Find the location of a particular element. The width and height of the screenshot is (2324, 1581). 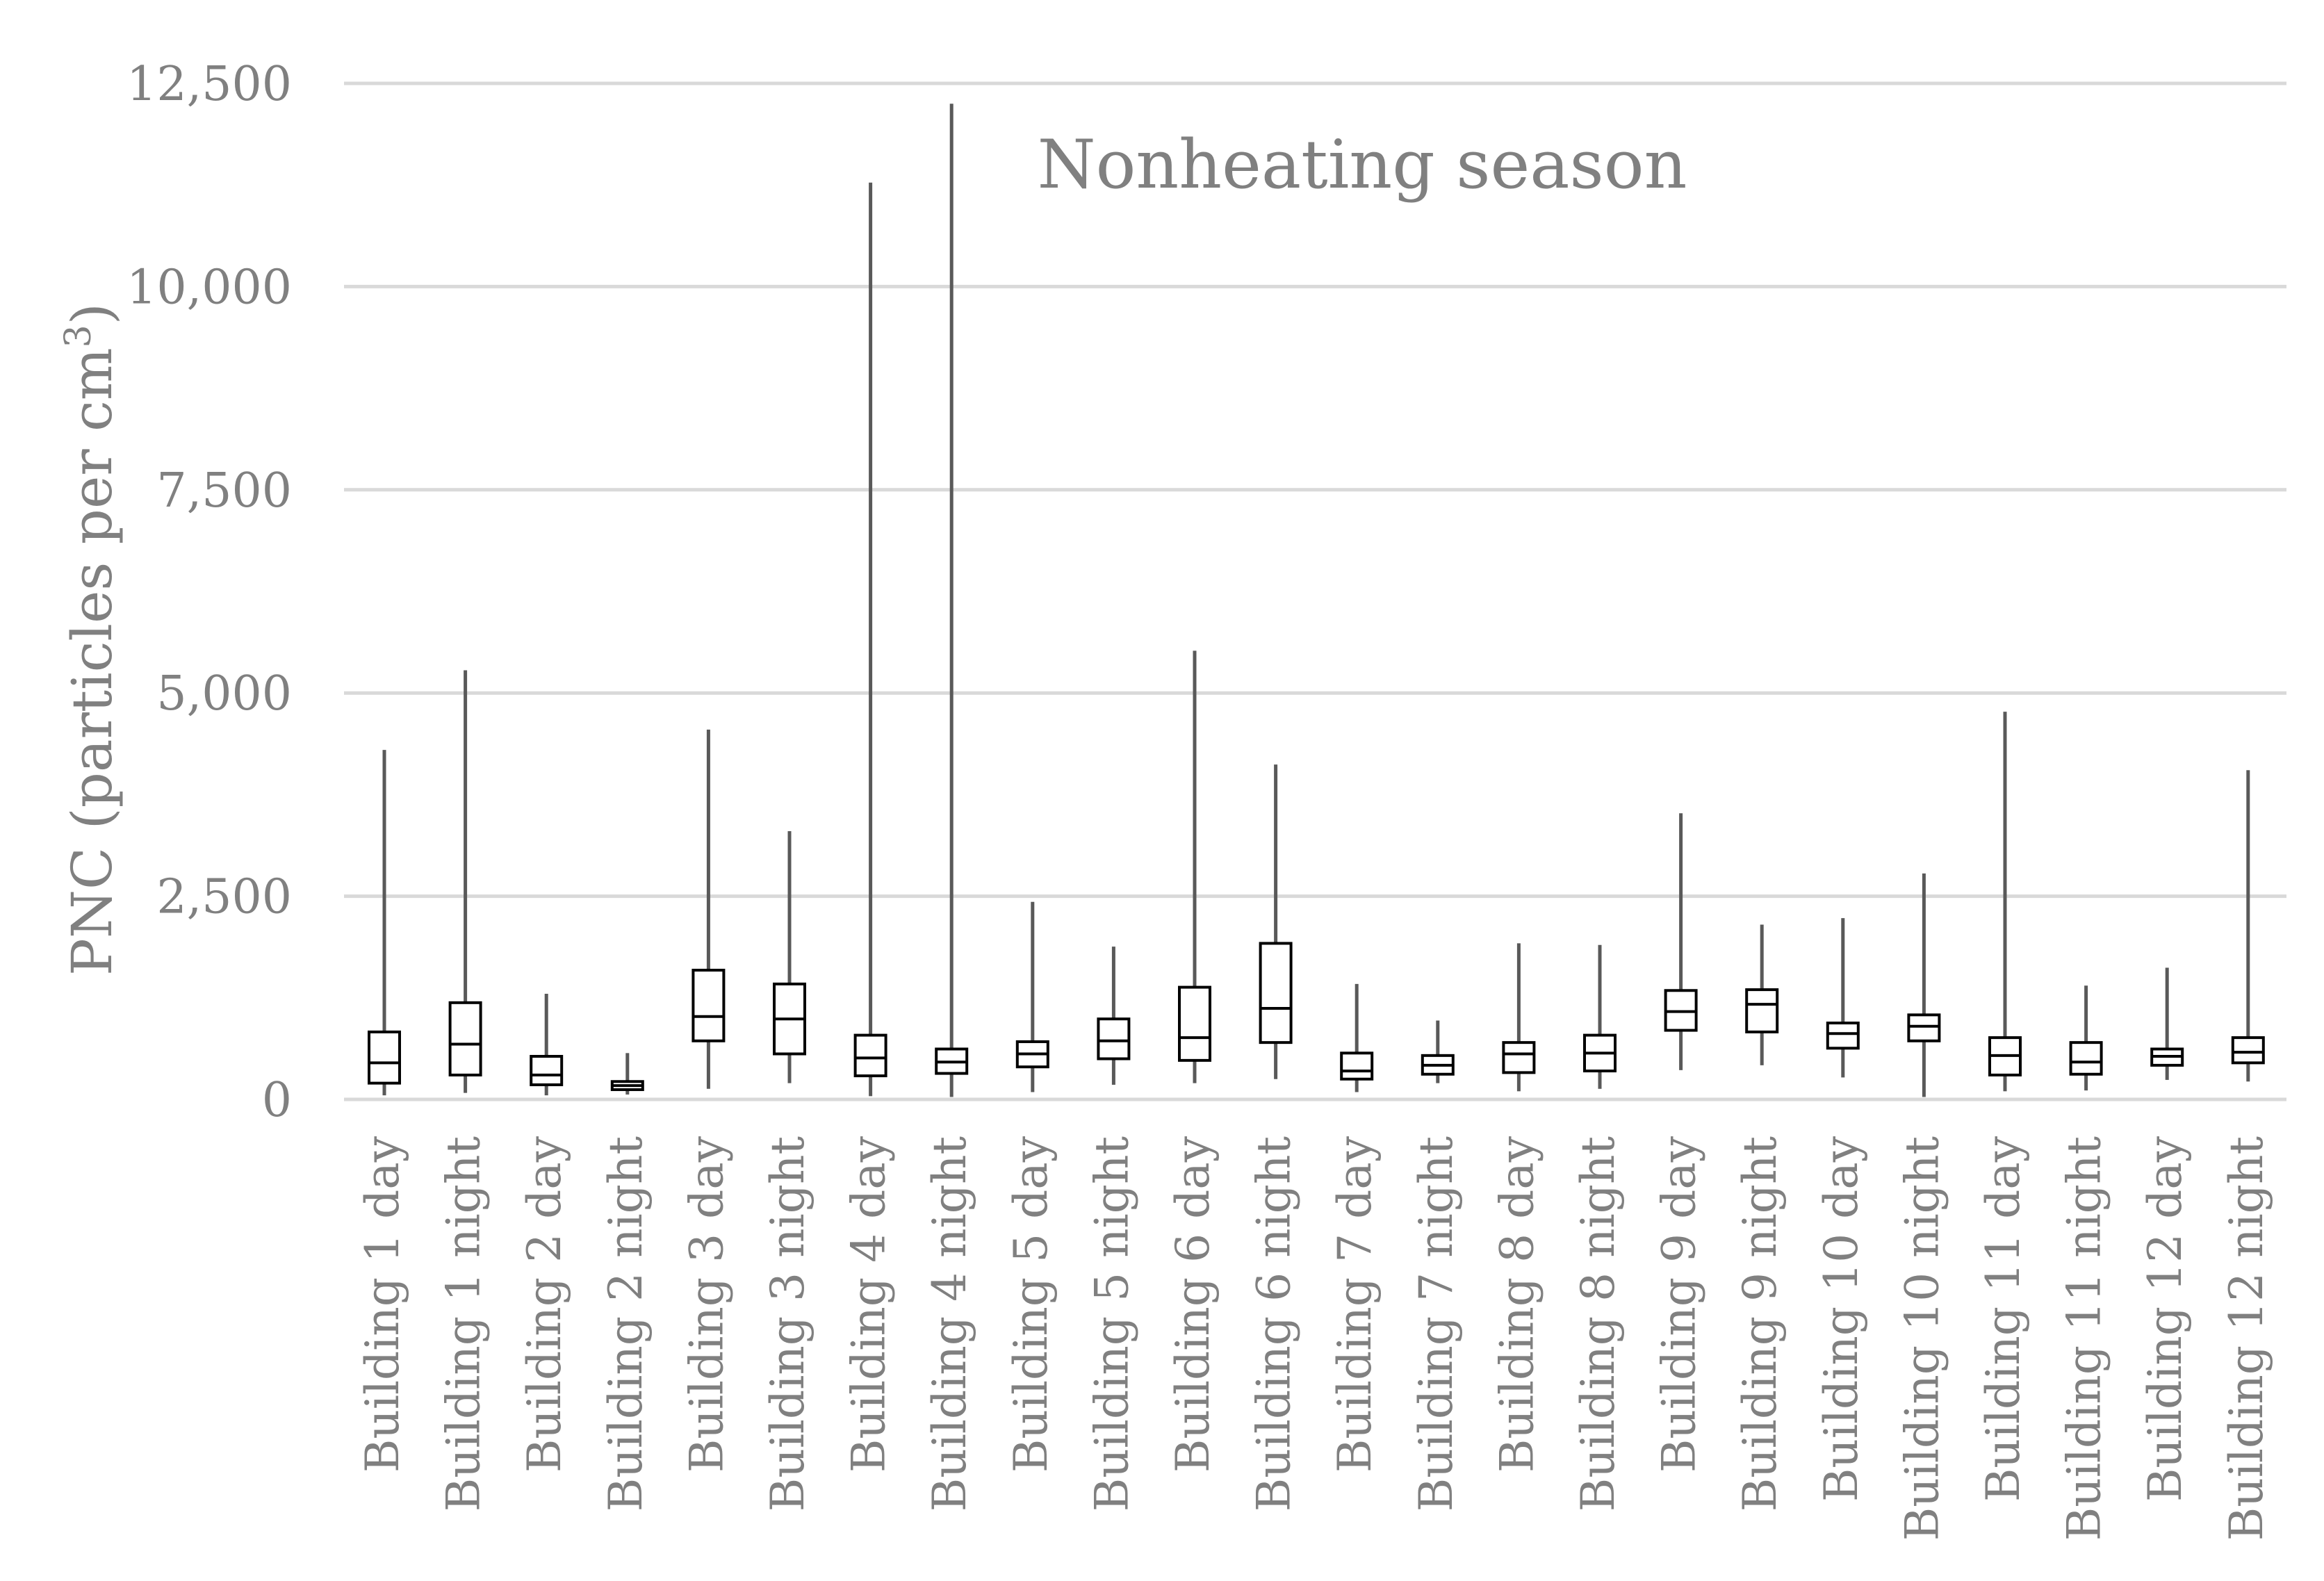

x-category-label: Building 12 night is located at coordinates (2247, 1338).